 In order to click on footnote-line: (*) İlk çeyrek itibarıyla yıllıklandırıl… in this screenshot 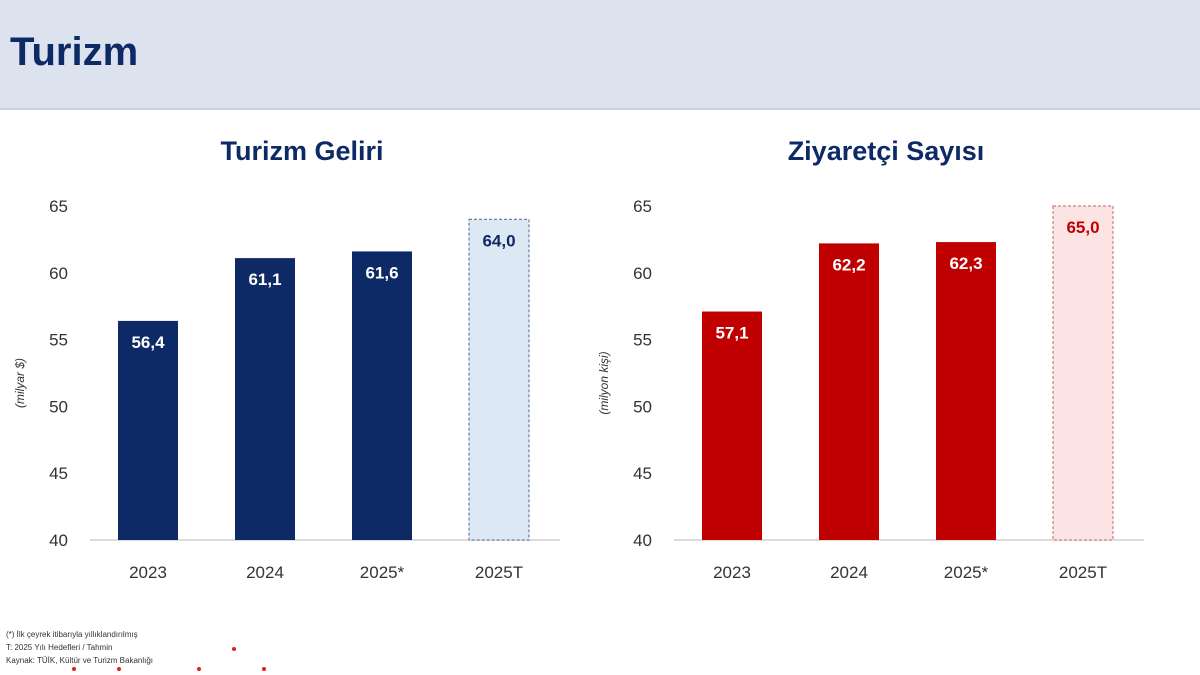, I will do `click(72, 634)`.